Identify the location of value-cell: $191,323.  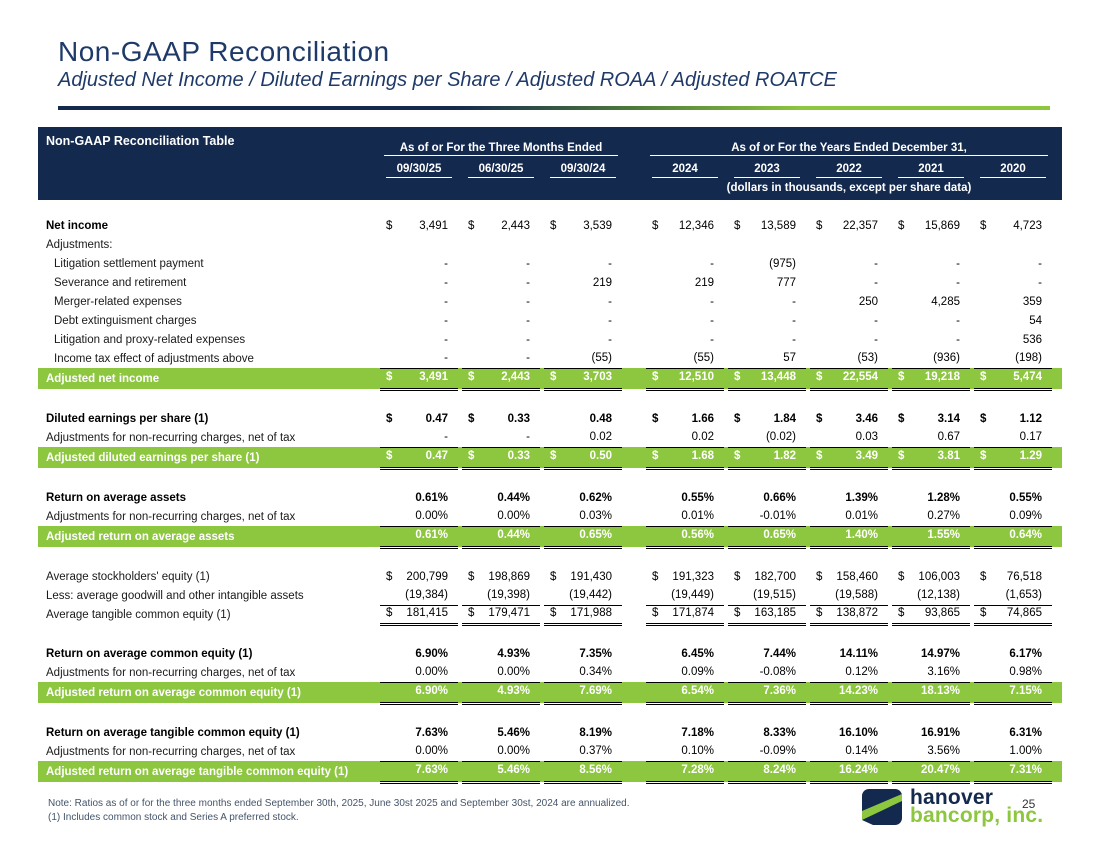
(683, 576).